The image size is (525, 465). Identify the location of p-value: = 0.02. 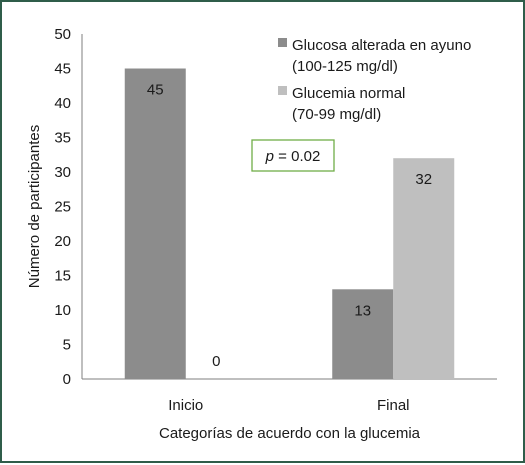
(297, 156).